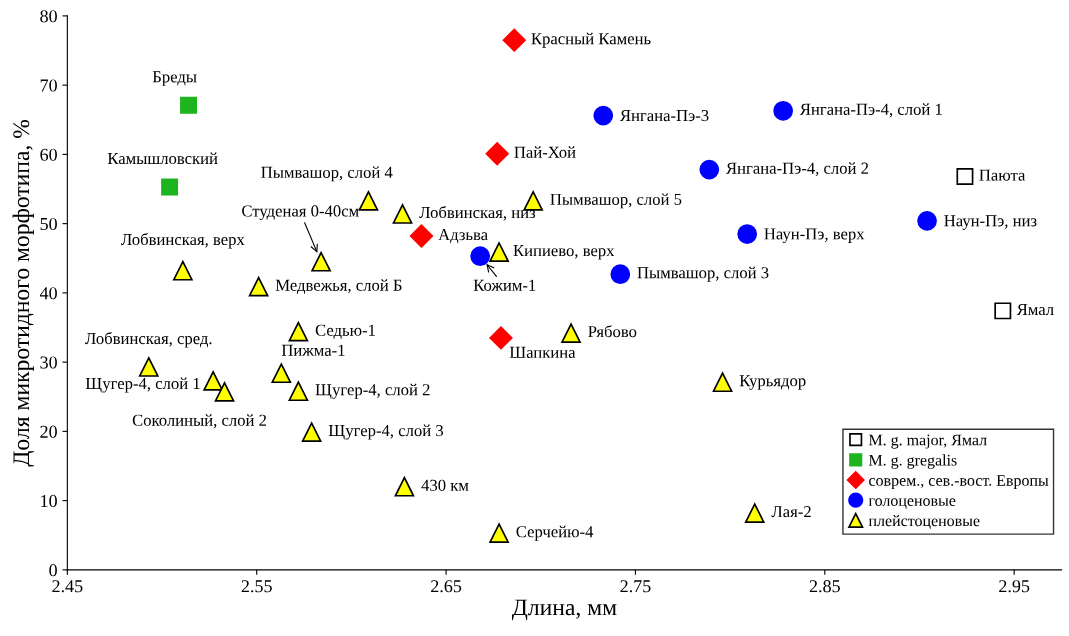 The height and width of the screenshot is (636, 1069). What do you see at coordinates (703, 274) in the screenshot?
I see `annotation: Пымвашор, слой 3` at bounding box center [703, 274].